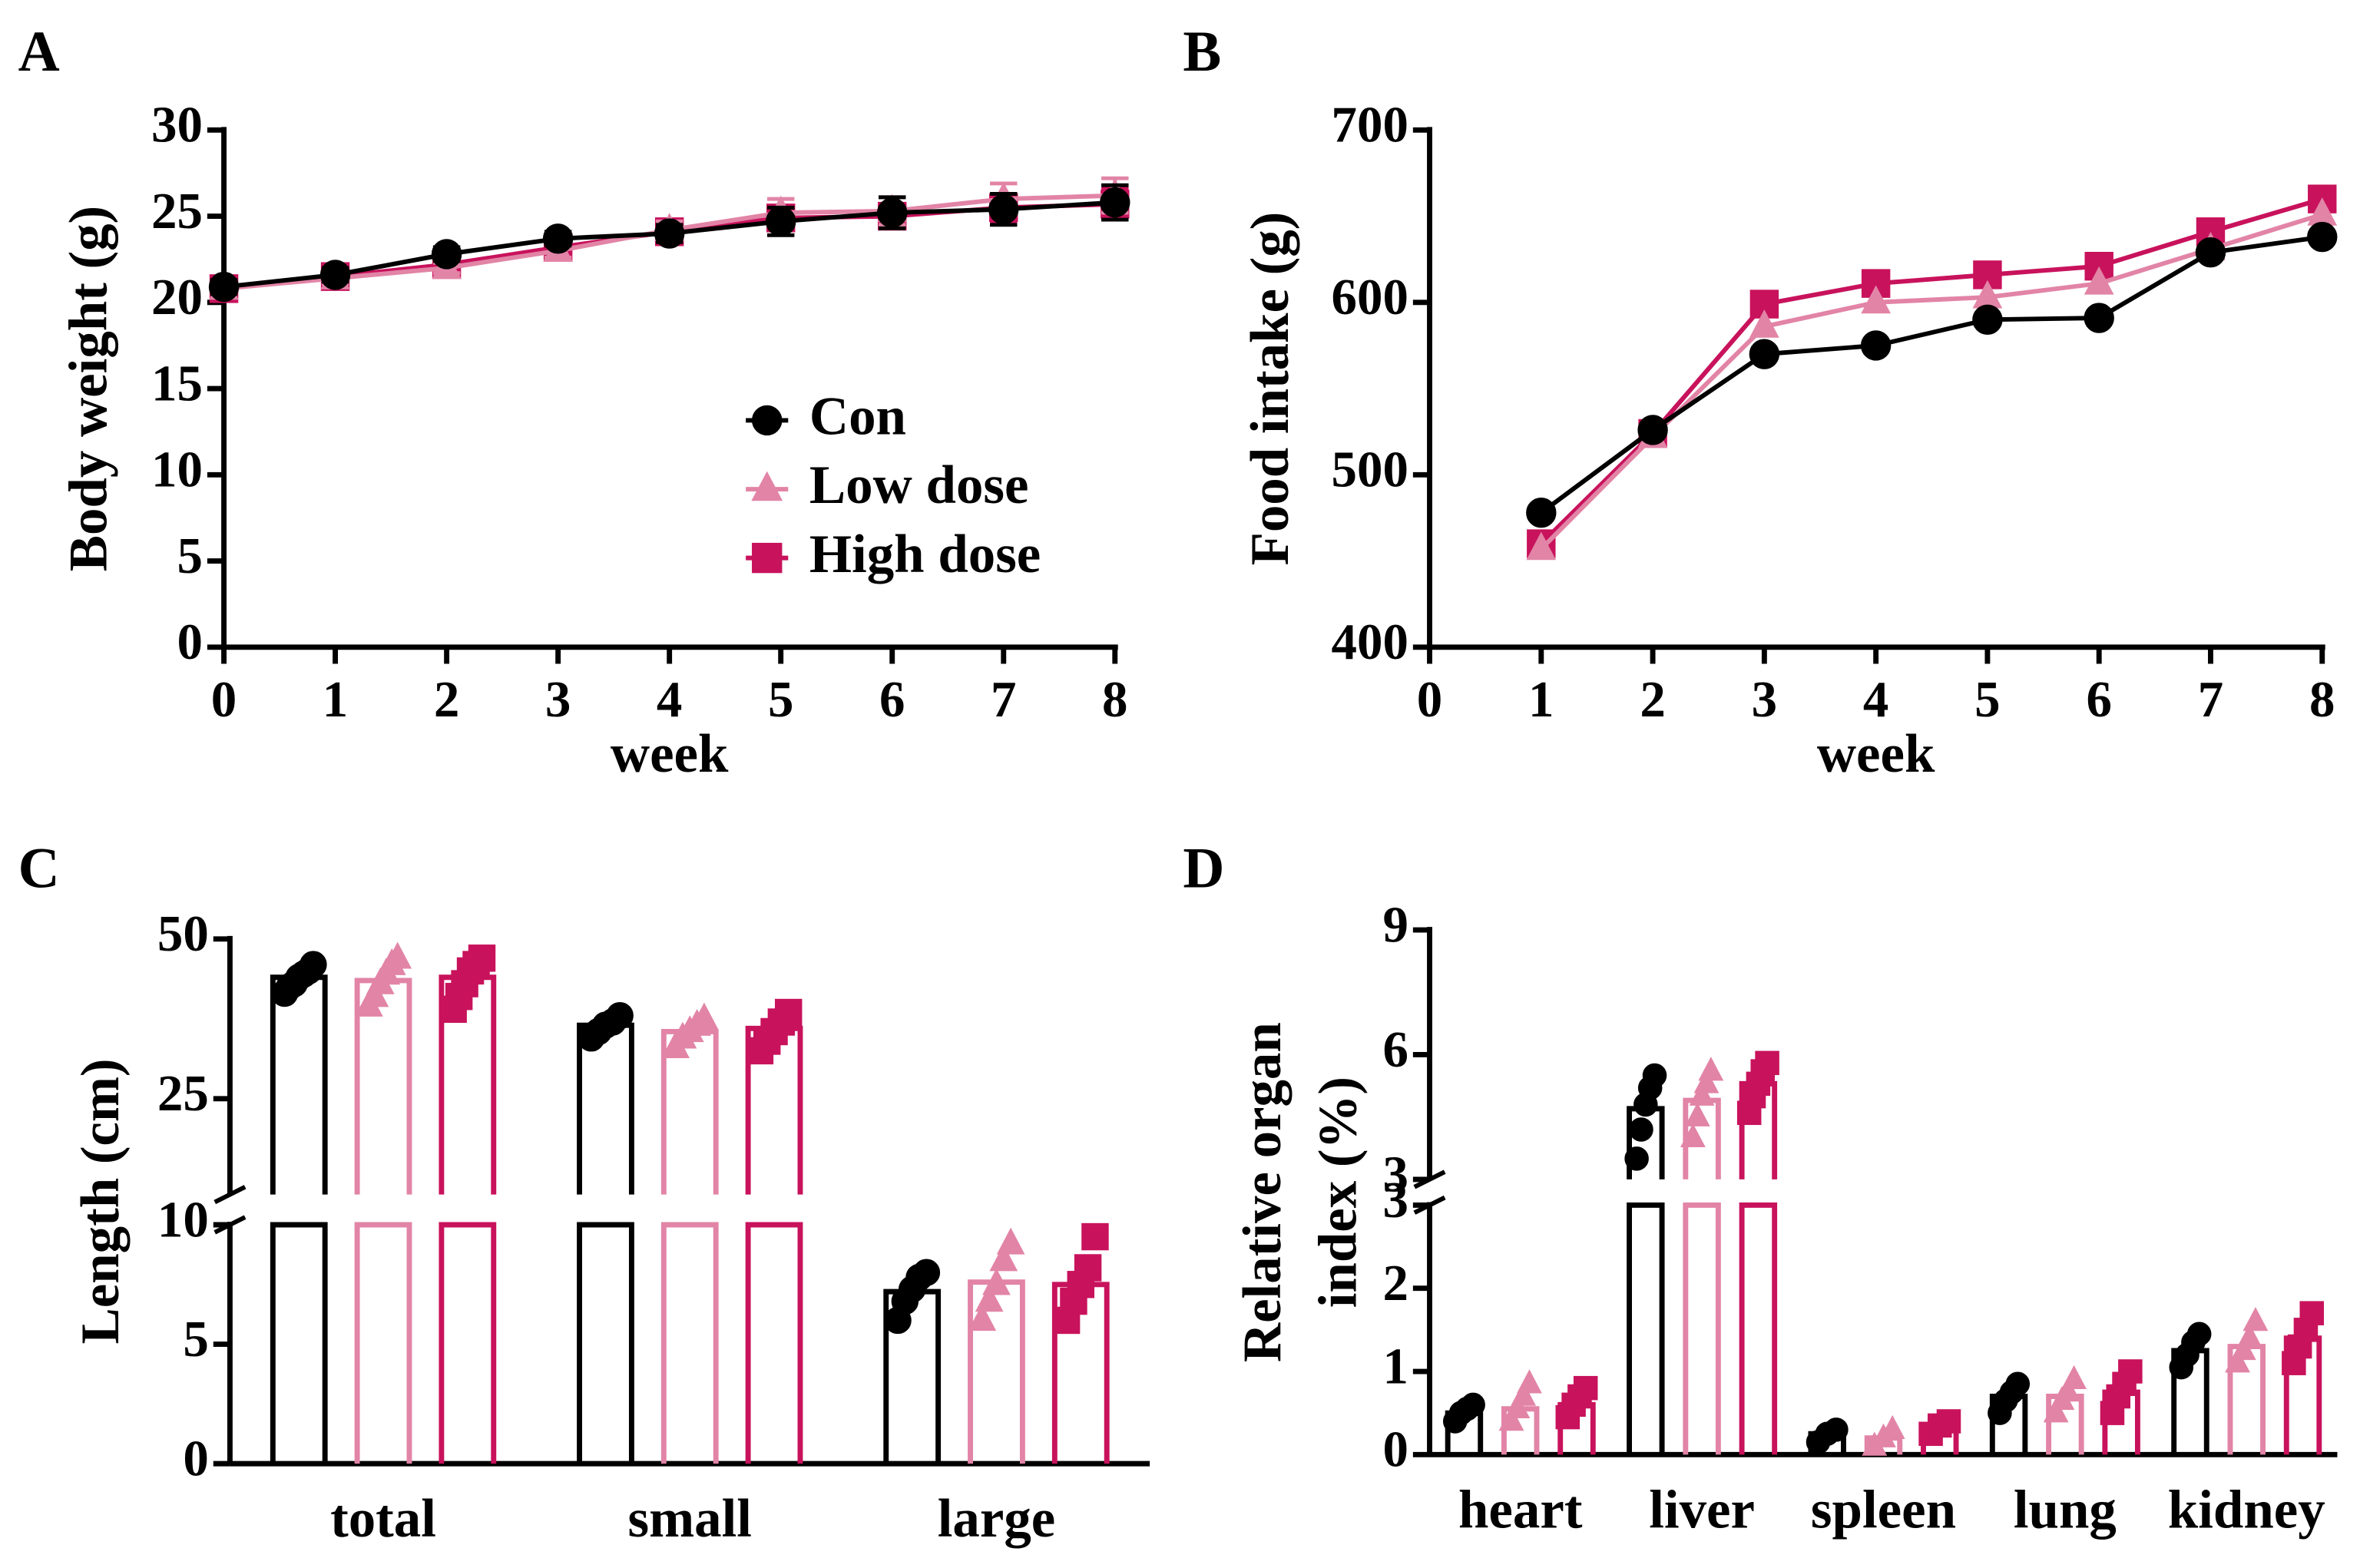 The image size is (2360, 1568). Describe the element at coordinates (1395, 1366) in the screenshot. I see `y-tick-label: 1` at that location.